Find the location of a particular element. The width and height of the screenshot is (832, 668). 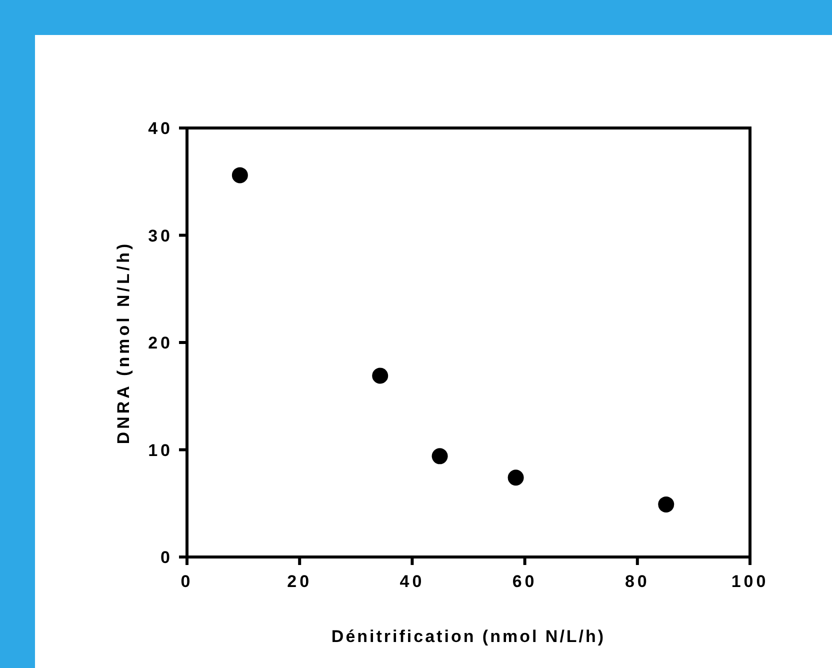

y-tick-label: 40 is located at coordinates (160, 128).